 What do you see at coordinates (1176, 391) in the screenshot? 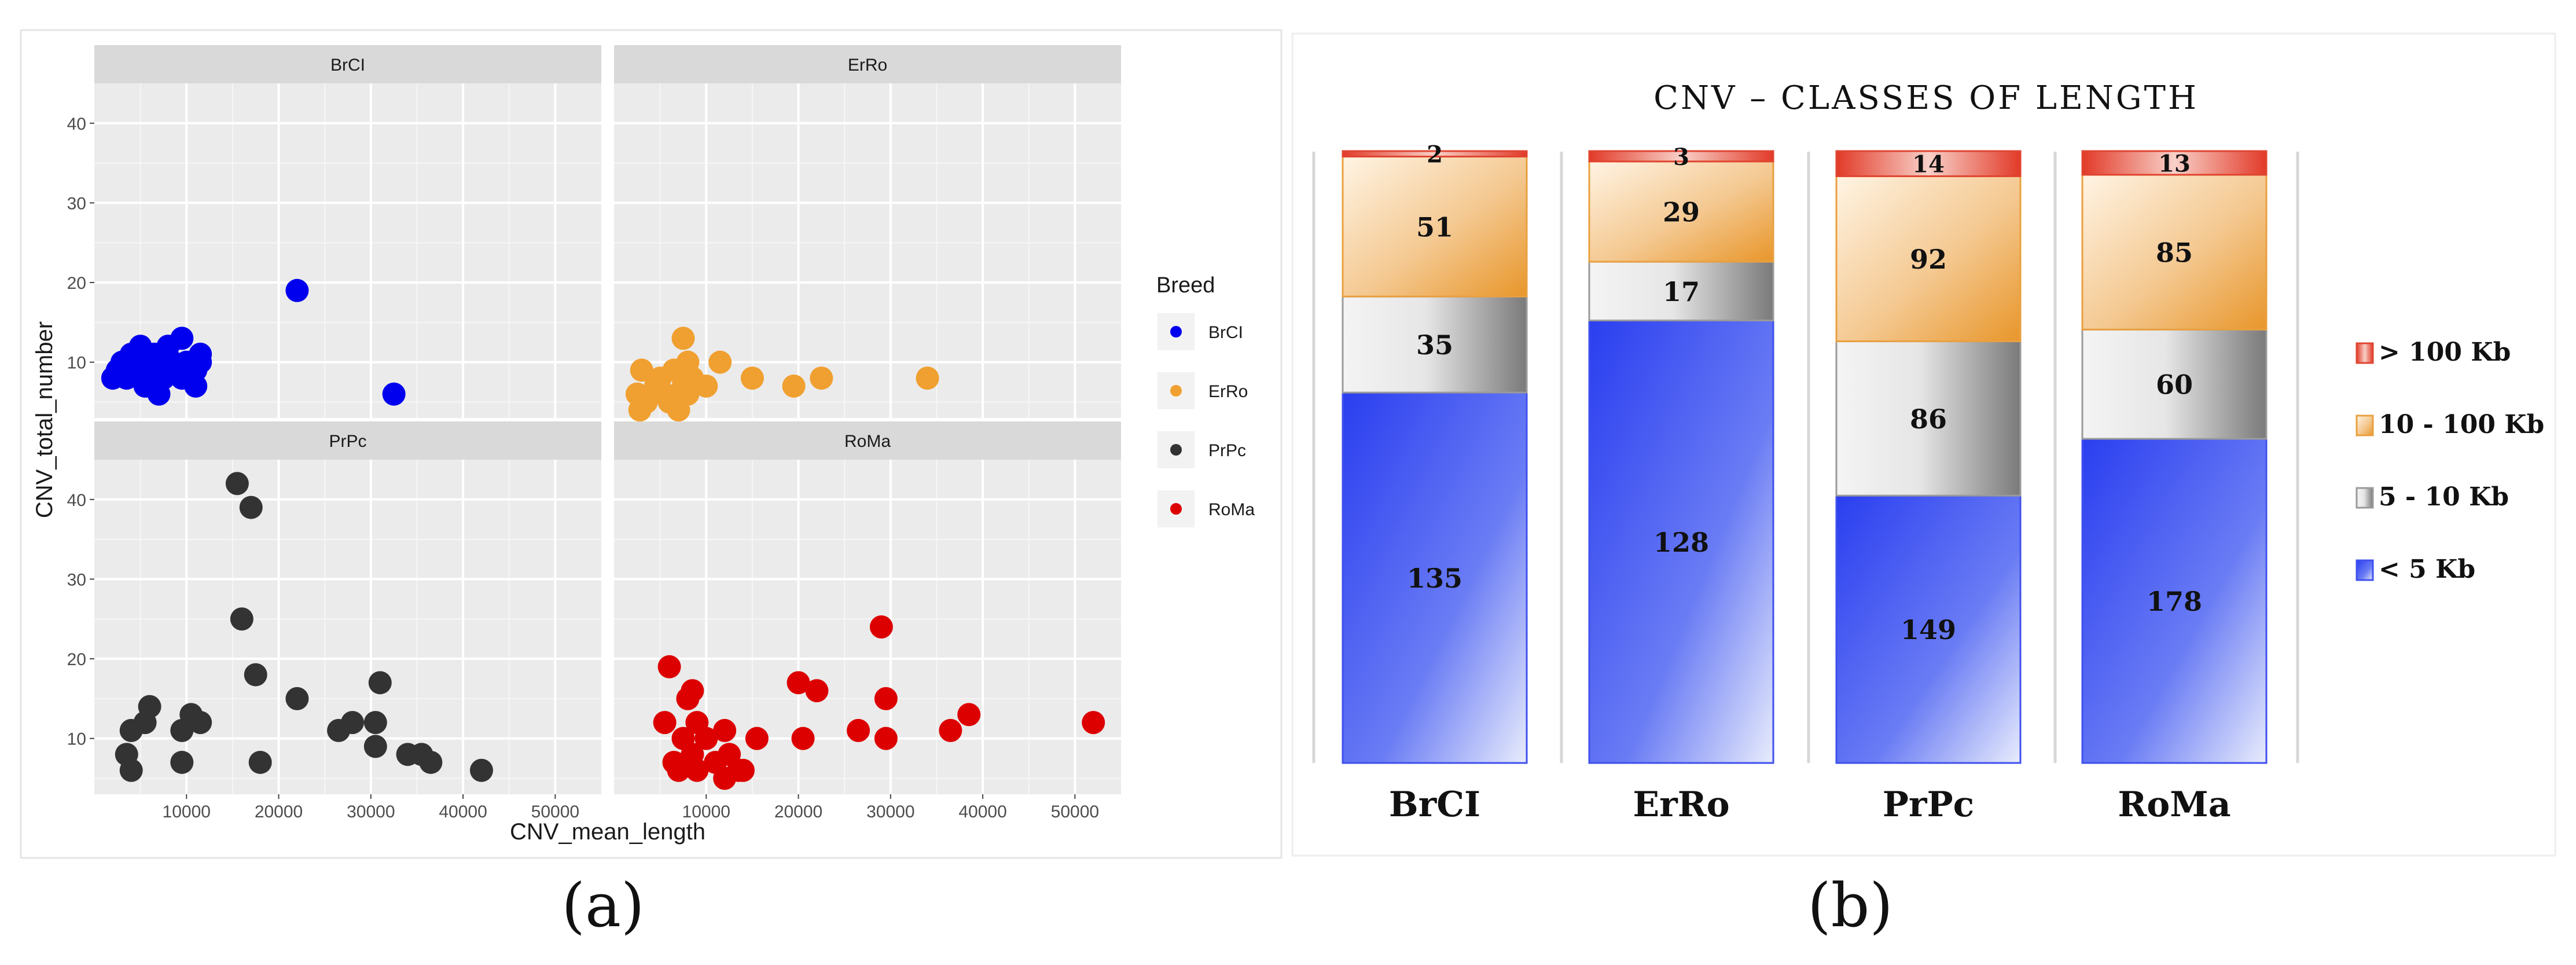
I see `legend-marker-erro` at bounding box center [1176, 391].